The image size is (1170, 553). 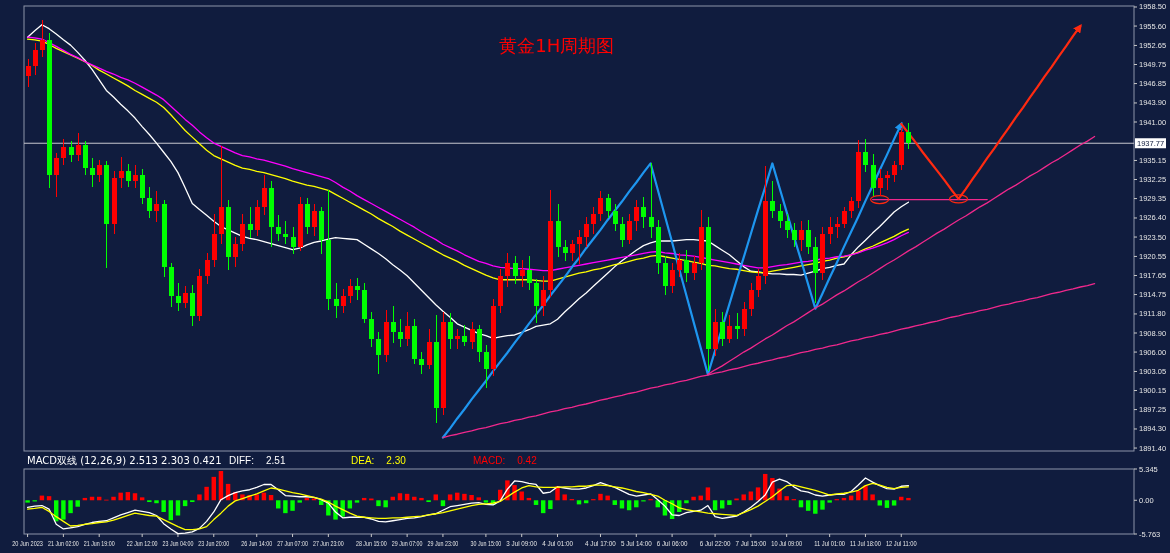 I want to click on text: DEA:, so click(x=363, y=460).